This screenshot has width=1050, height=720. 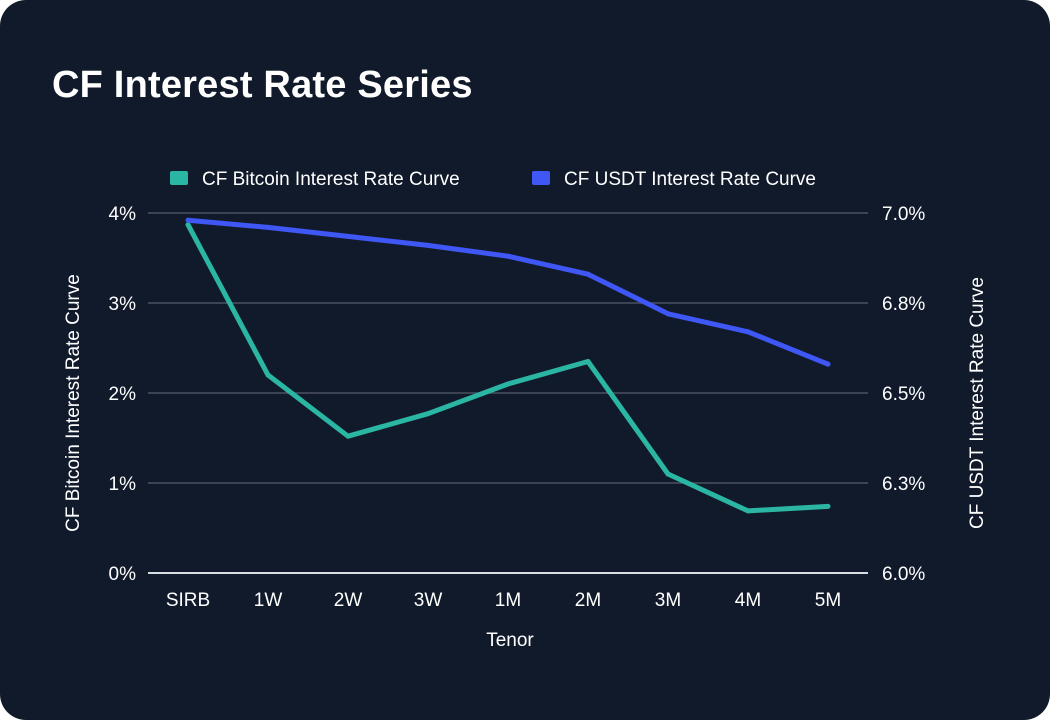 I want to click on y-right-tick-label: 6.8%, so click(x=903, y=304).